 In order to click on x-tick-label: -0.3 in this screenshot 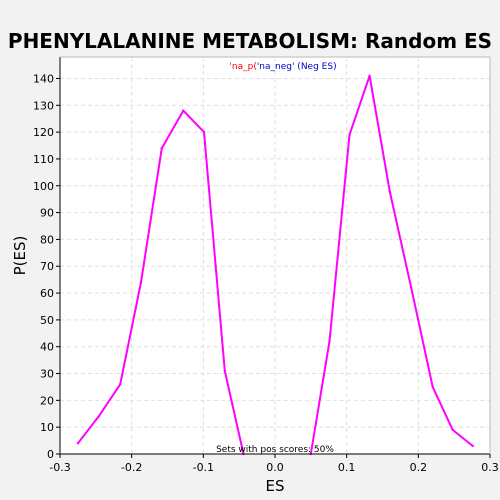, I will do `click(59, 467)`.